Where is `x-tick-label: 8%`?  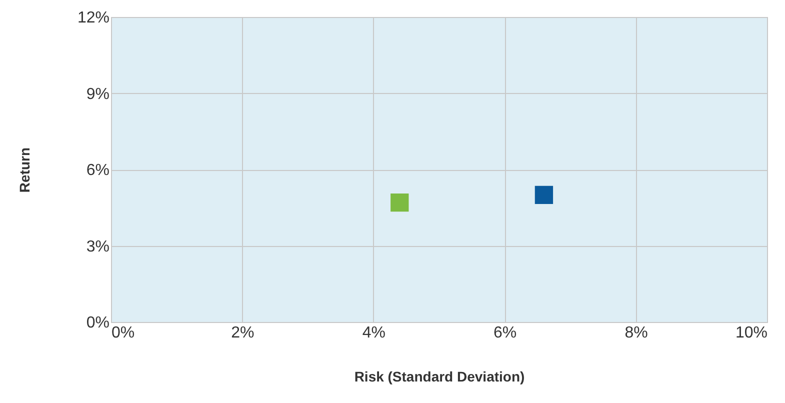
x-tick-label: 8% is located at coordinates (636, 333).